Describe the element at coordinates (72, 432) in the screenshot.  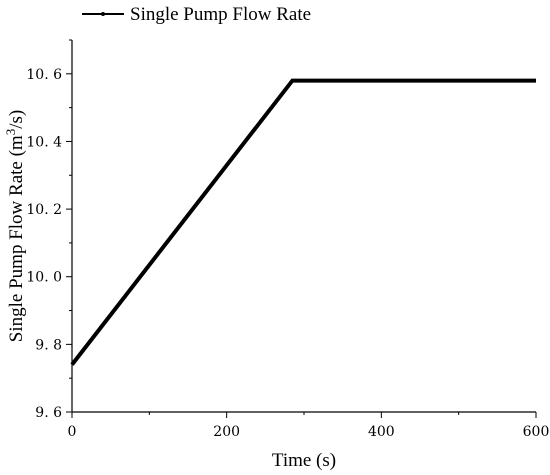
I see `x-tick-label: 0` at that location.